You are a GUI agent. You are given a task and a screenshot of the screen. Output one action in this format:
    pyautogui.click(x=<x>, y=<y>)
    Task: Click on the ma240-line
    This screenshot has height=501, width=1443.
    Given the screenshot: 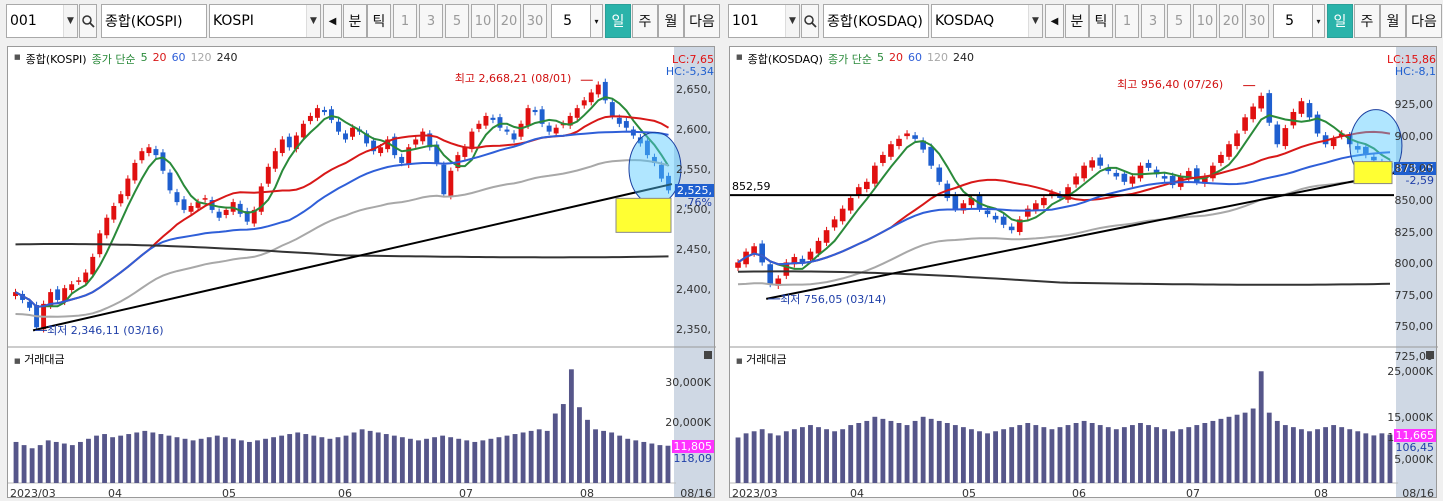 What is the action you would take?
    pyautogui.click(x=342, y=251)
    